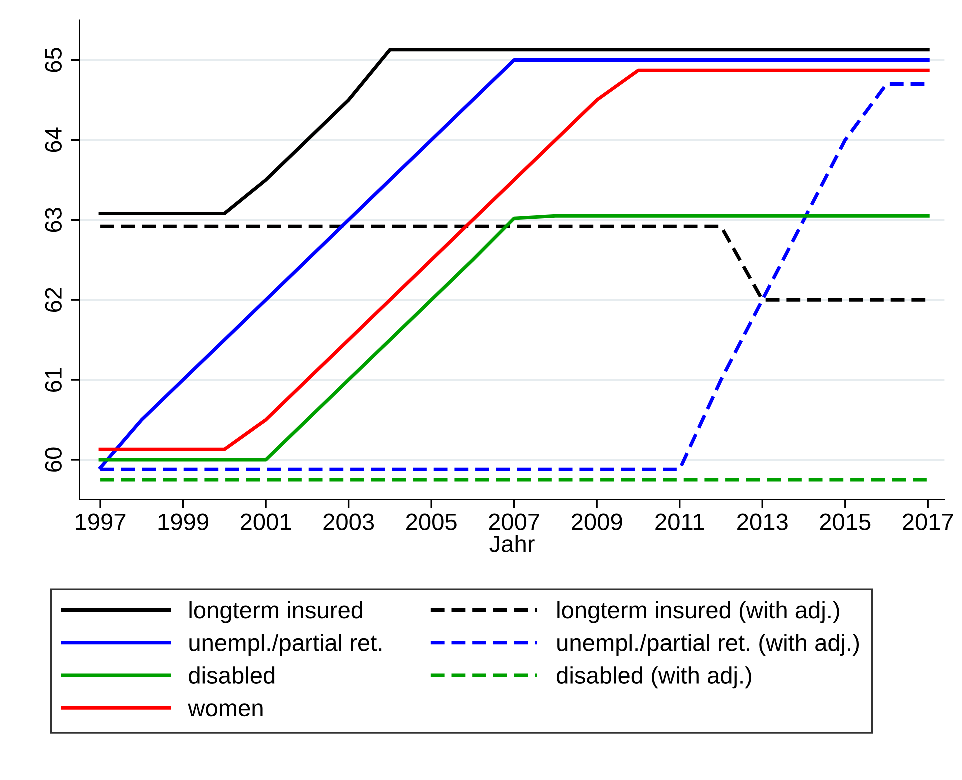 The image size is (962, 780). Describe the element at coordinates (266, 522) in the screenshot. I see `x-tick-label: 2001` at that location.